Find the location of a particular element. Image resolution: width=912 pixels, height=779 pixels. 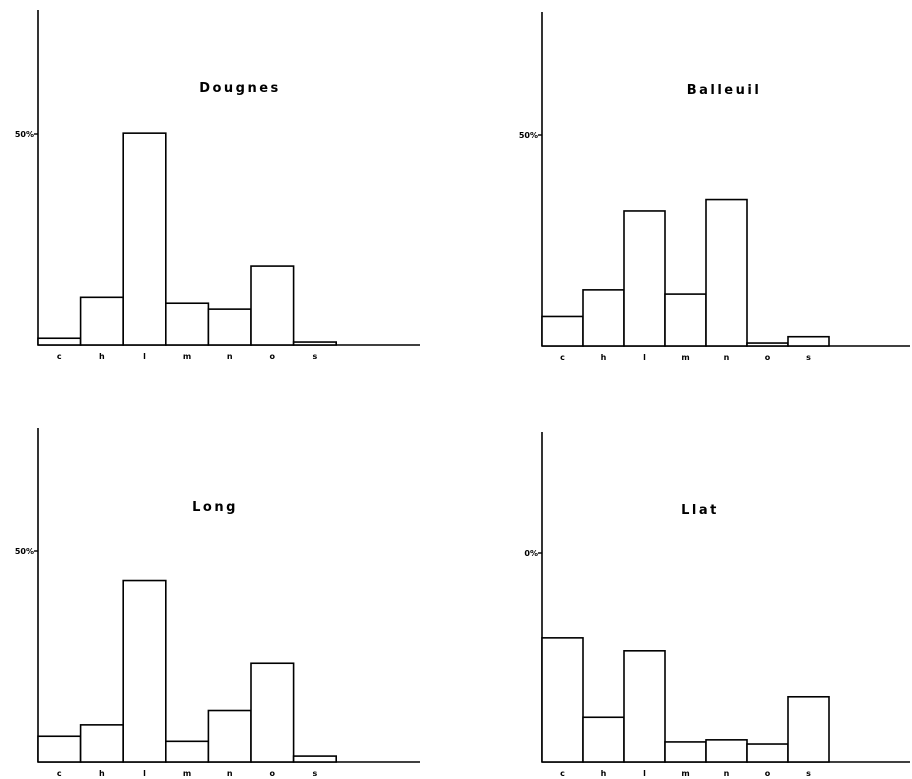

chart-title: Dougnes is located at coordinates (240, 88).